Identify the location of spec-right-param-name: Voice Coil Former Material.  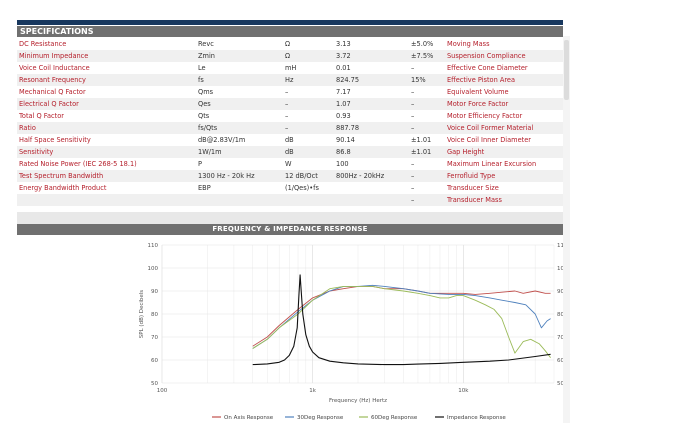
(490, 128).